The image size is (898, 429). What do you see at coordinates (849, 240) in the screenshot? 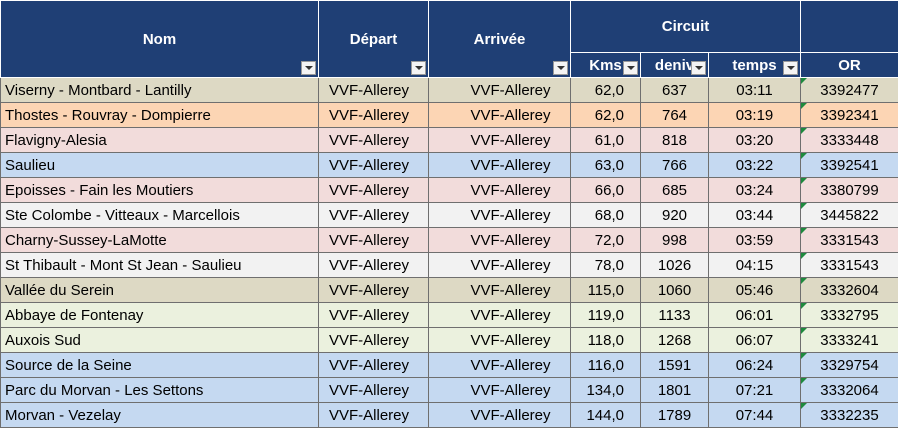
I see `table-cell: 3331543` at bounding box center [849, 240].